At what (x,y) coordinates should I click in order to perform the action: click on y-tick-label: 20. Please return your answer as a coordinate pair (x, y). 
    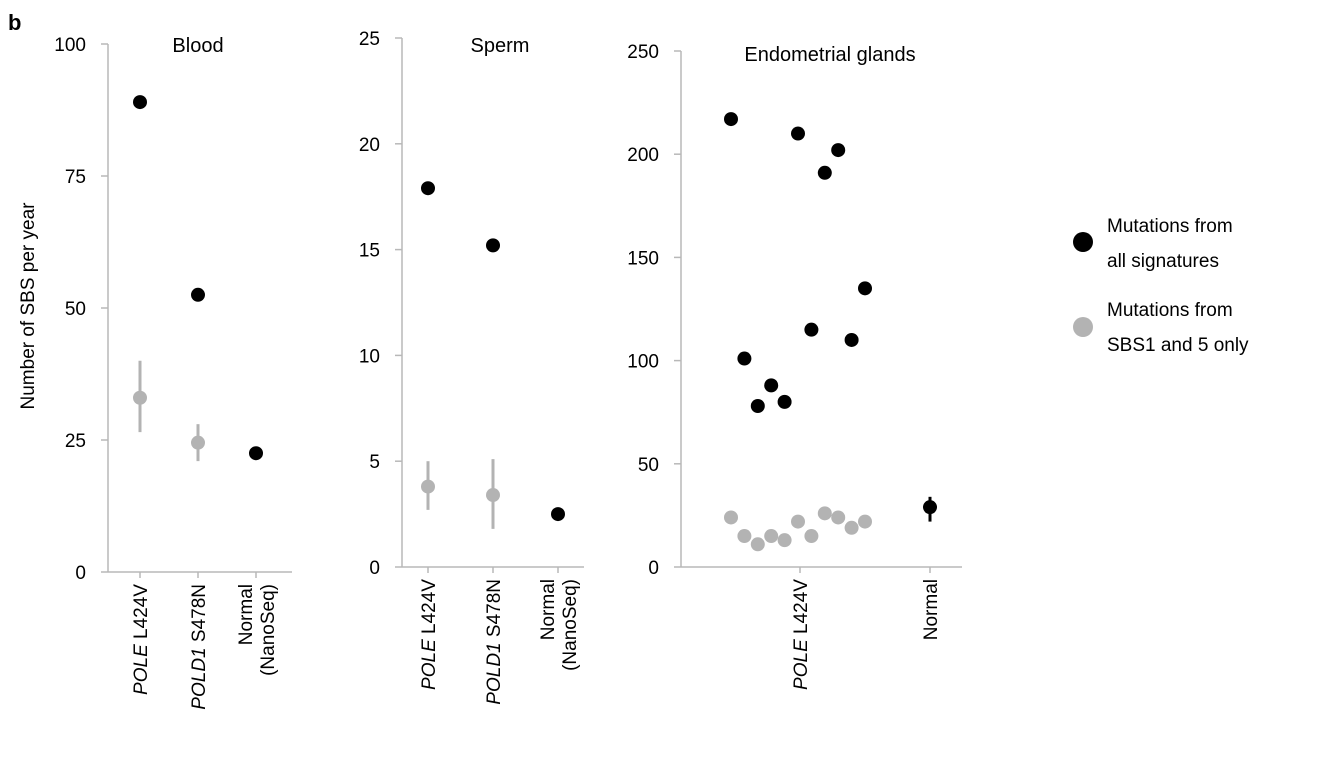
    Looking at the image, I should click on (369, 145).